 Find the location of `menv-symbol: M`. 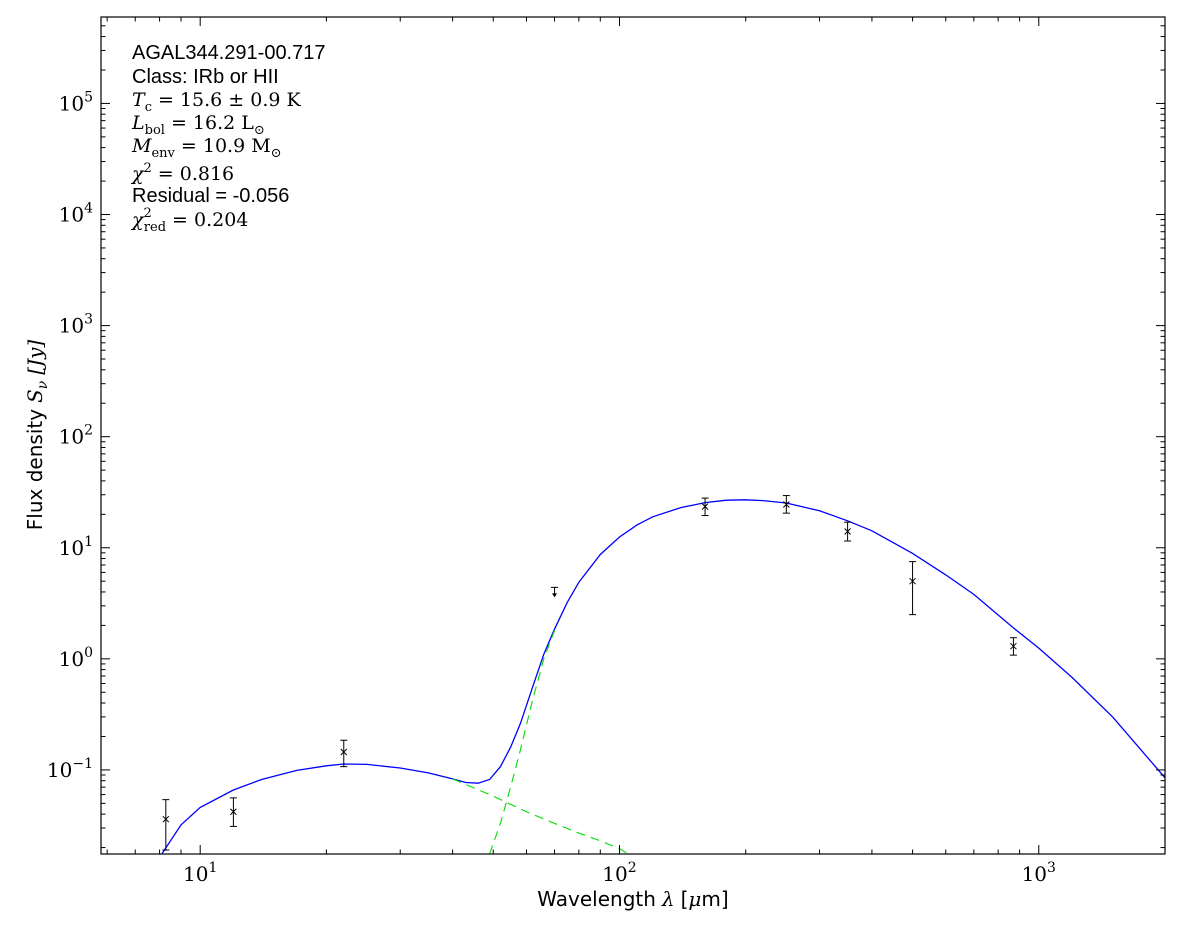

menv-symbol: M is located at coordinates (141, 146).